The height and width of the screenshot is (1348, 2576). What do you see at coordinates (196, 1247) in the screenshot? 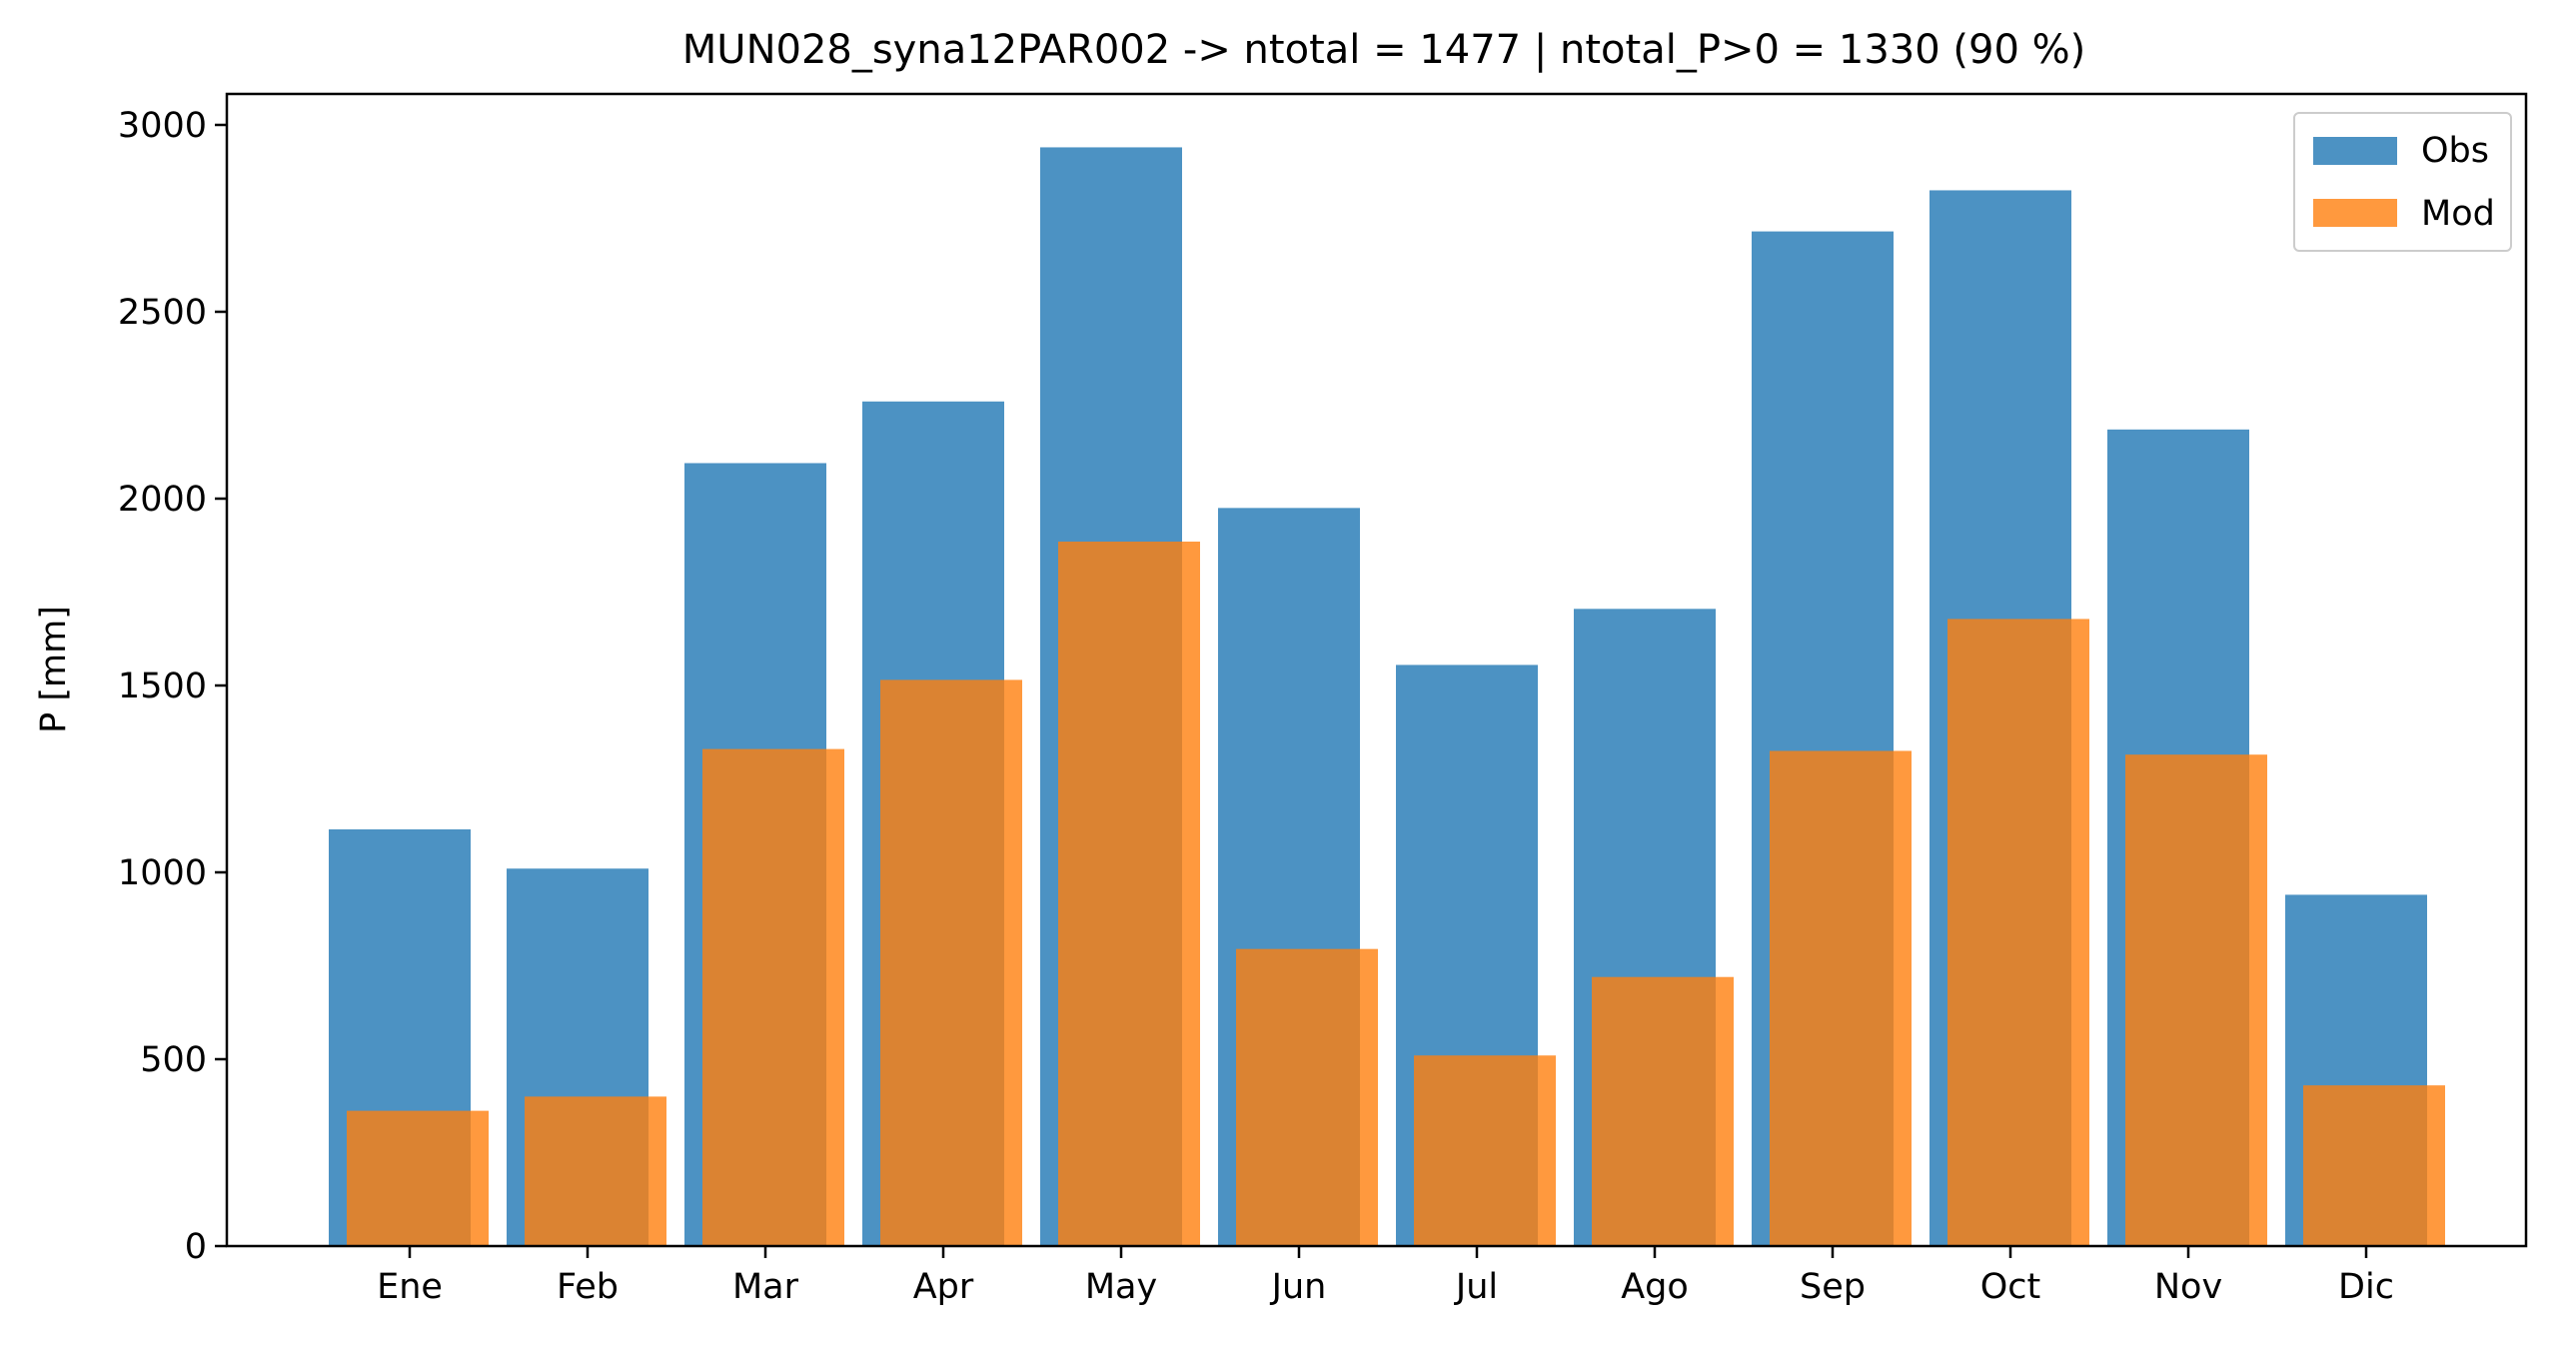
I see `y-tick-label: 0` at bounding box center [196, 1247].